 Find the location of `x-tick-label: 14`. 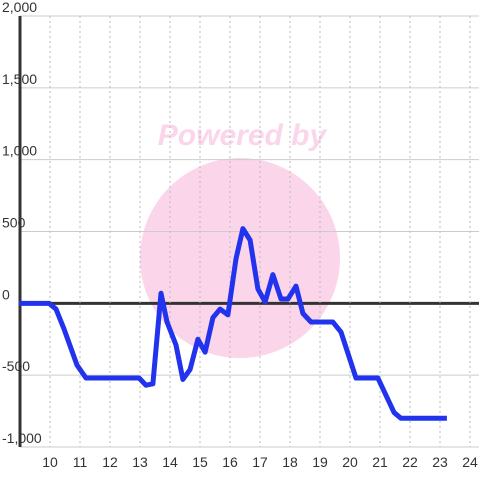

x-tick-label: 14 is located at coordinates (170, 462).